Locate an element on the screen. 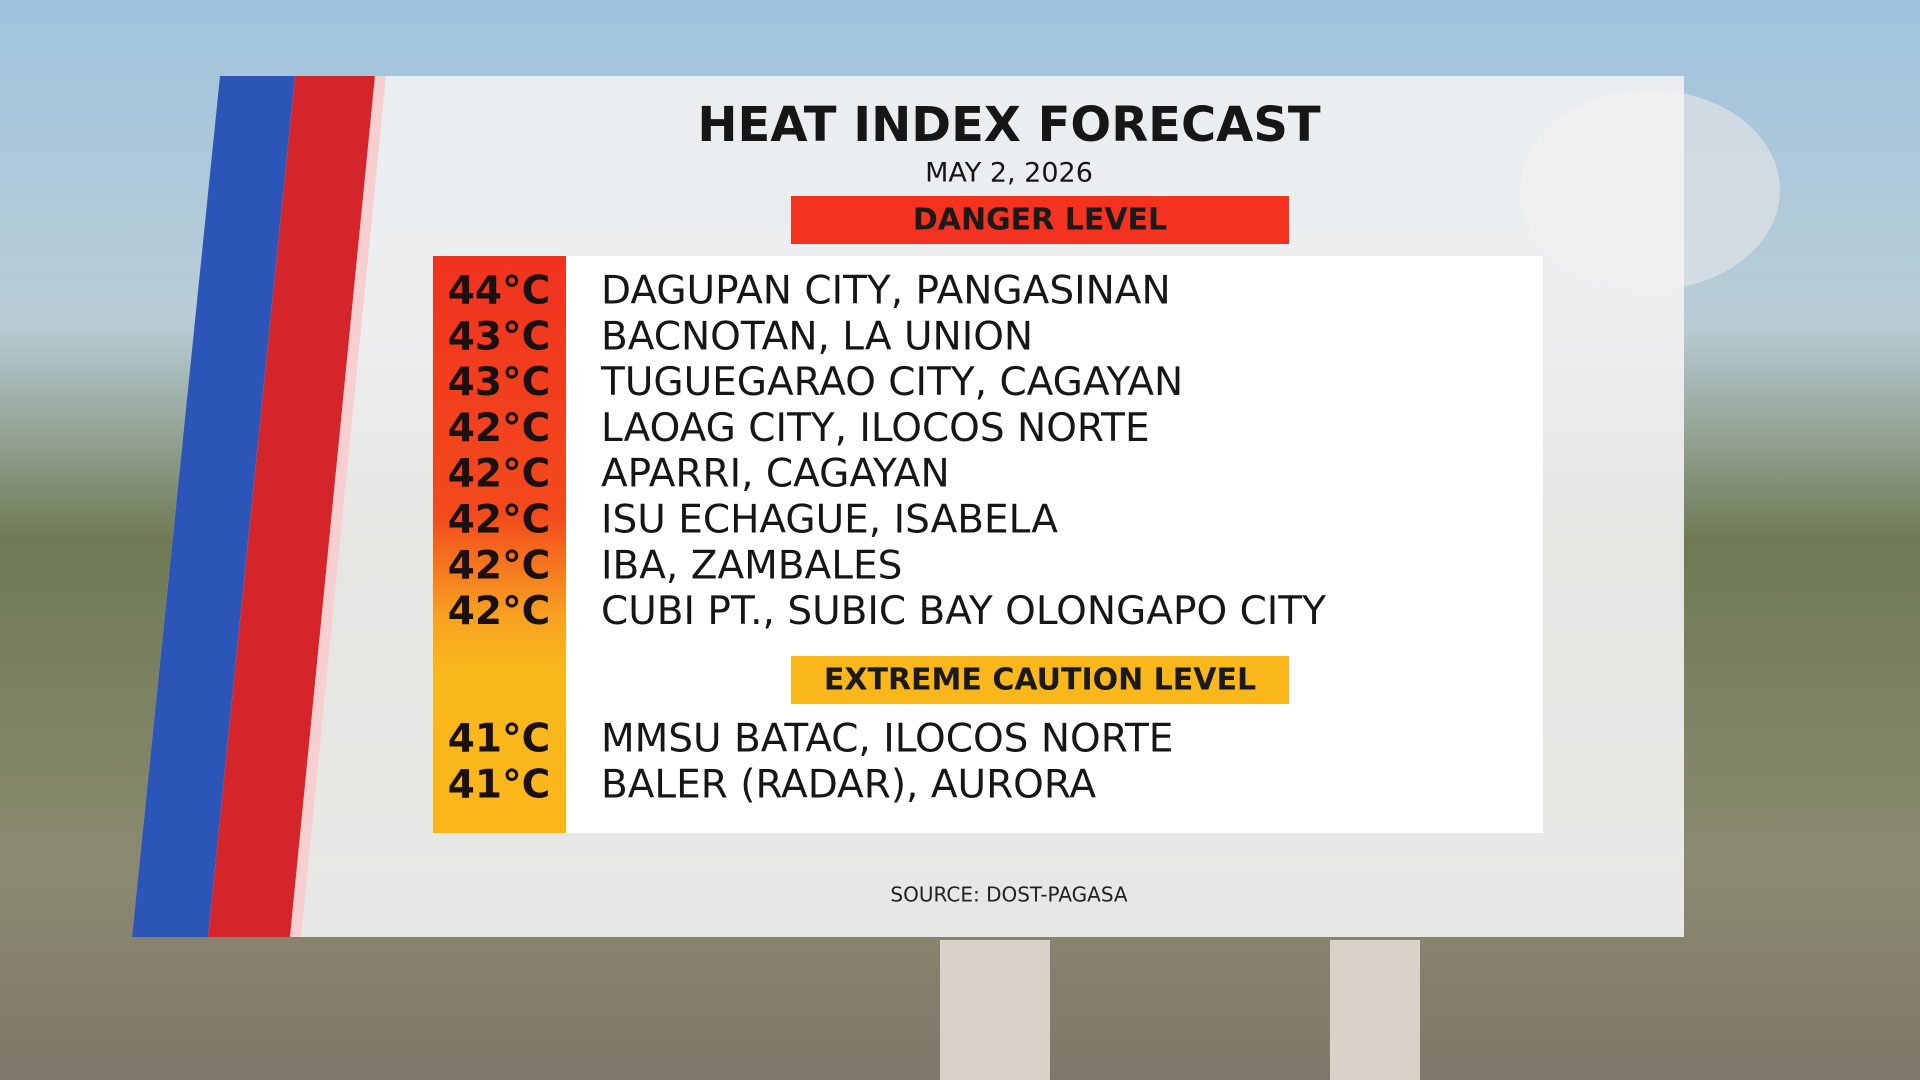 This screenshot has width=1920, height=1080. location: MMSU BATAC, ILOCOS NORTE is located at coordinates (887, 739).